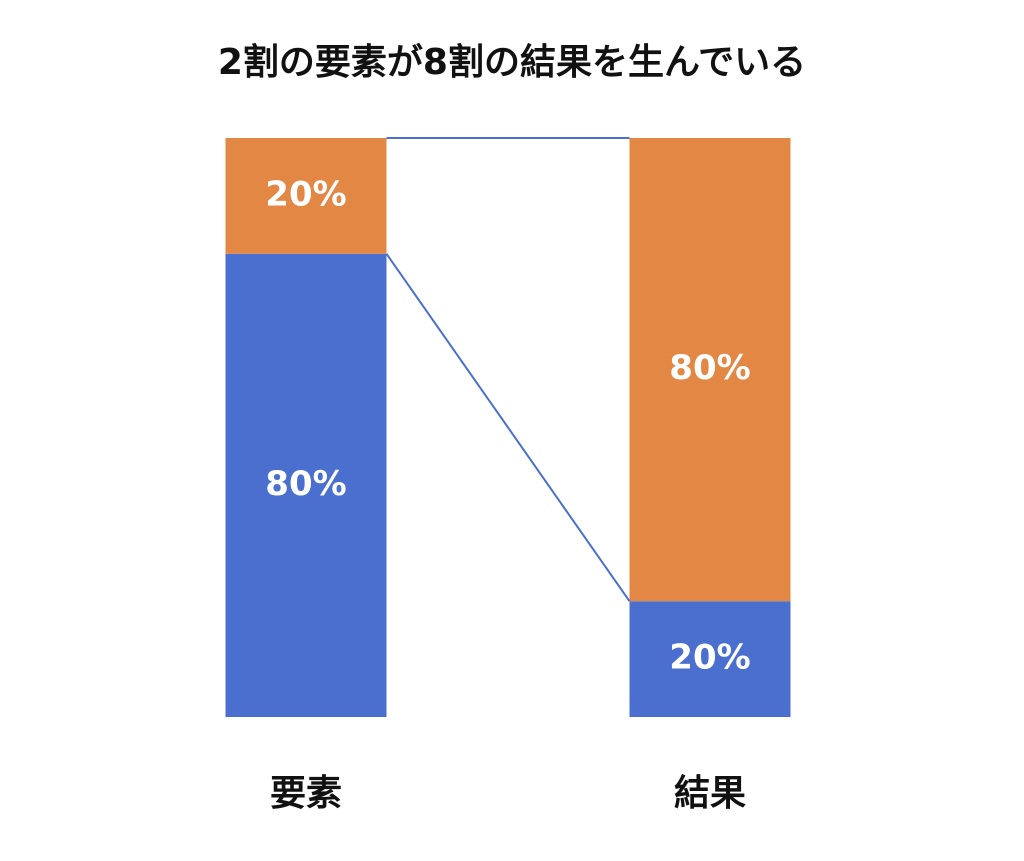 This screenshot has height=861, width=1024. I want to click on chart-title: 2割の要素が8割の結果を生んでいる, so click(512, 62).